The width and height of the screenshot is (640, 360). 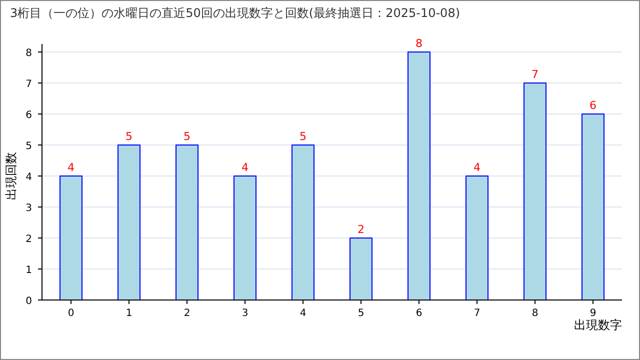 What do you see at coordinates (477, 313) in the screenshot?
I see `x-tick-label: 7` at bounding box center [477, 313].